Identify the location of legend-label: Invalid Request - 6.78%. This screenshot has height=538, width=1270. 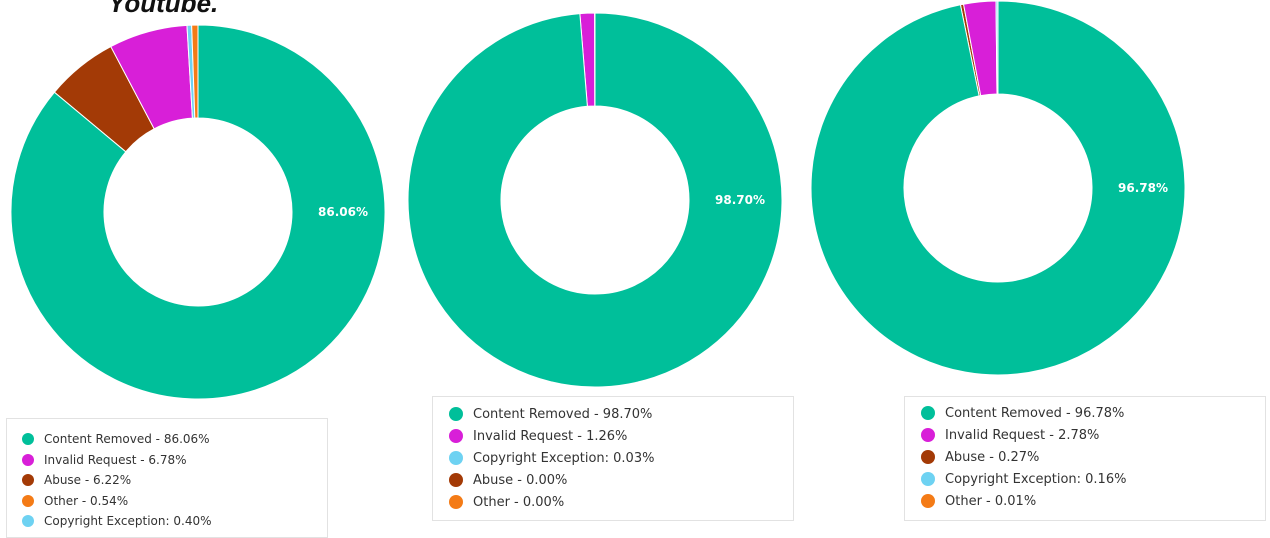
(115, 460).